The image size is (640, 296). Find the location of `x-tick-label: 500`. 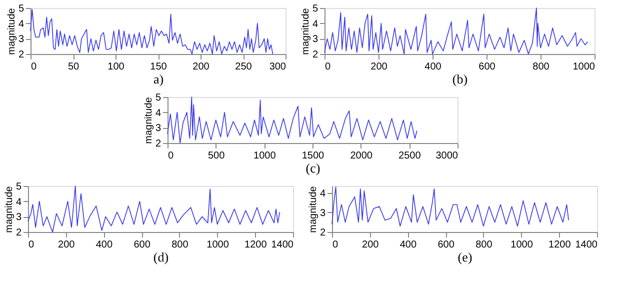

x-tick-label: 500 is located at coordinates (217, 156).